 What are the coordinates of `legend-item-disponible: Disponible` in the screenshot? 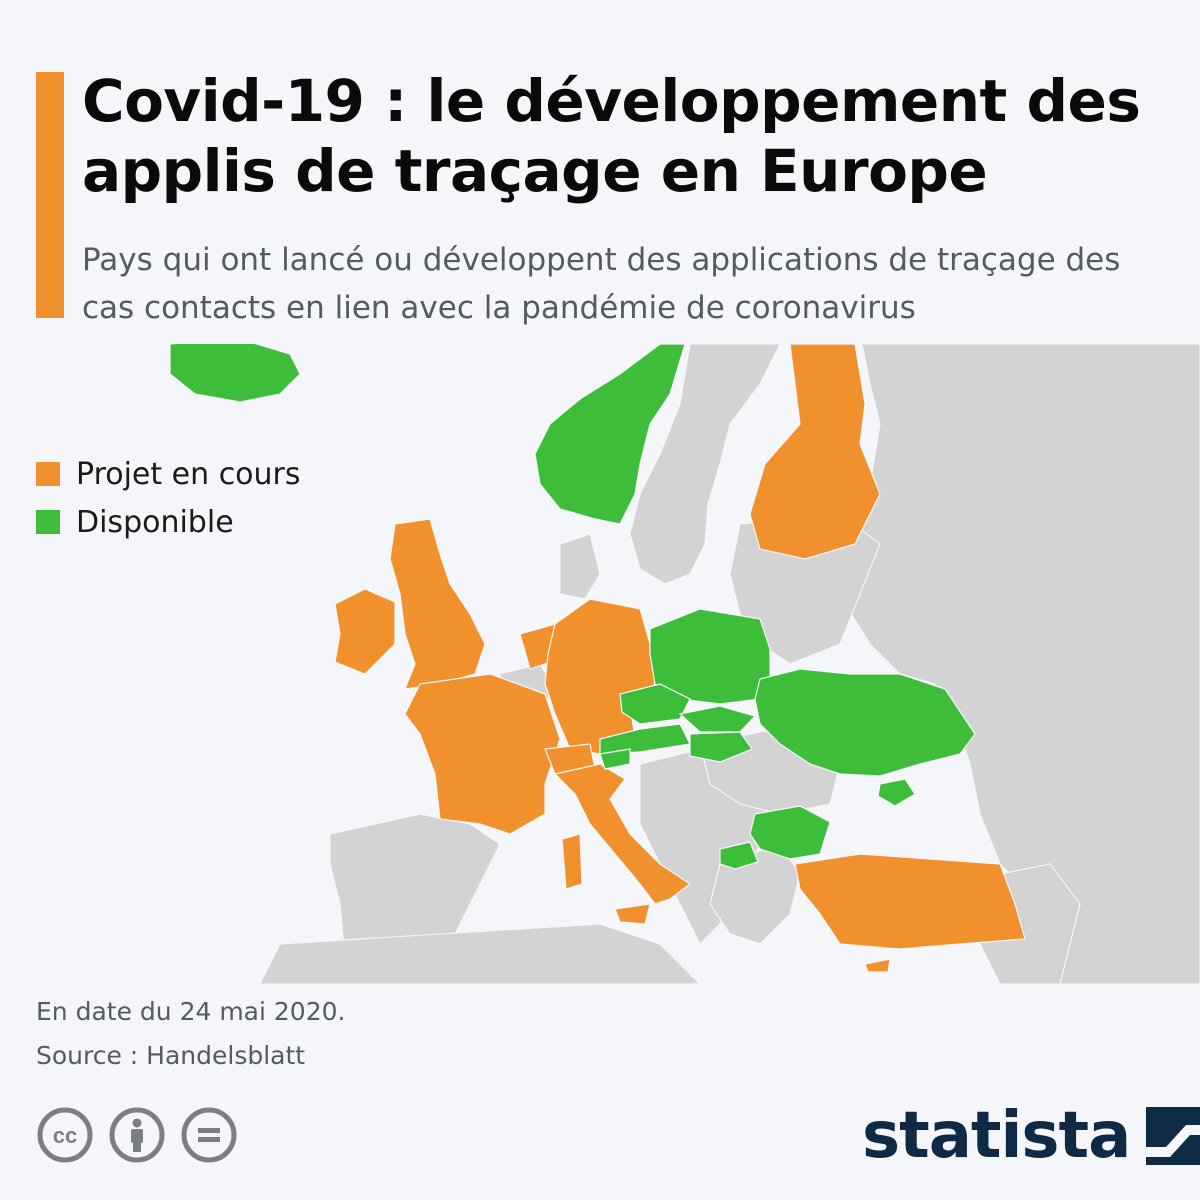 It's located at (168, 522).